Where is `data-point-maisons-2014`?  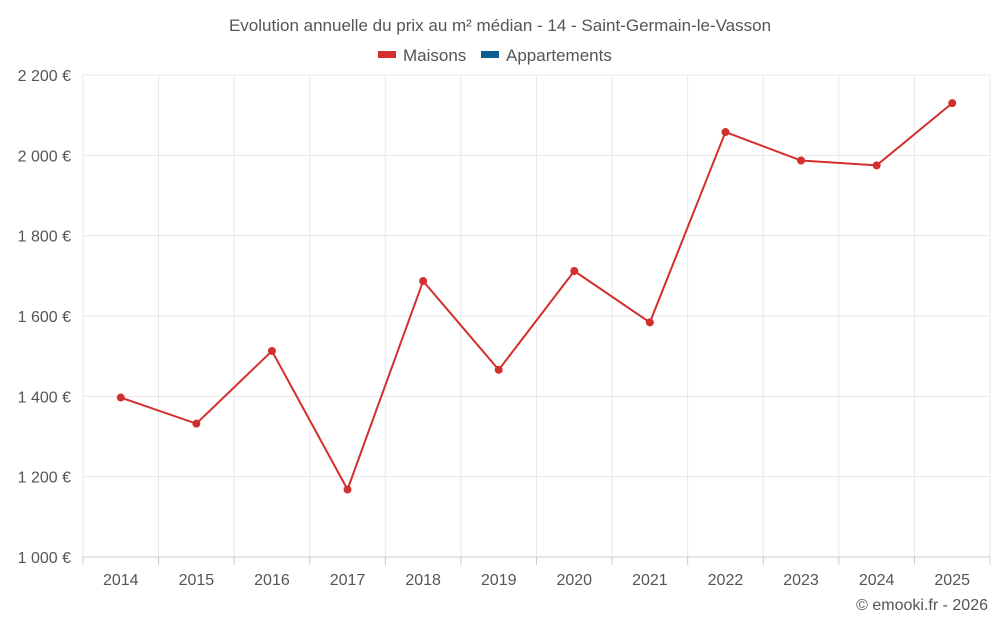
data-point-maisons-2014 is located at coordinates (120, 397).